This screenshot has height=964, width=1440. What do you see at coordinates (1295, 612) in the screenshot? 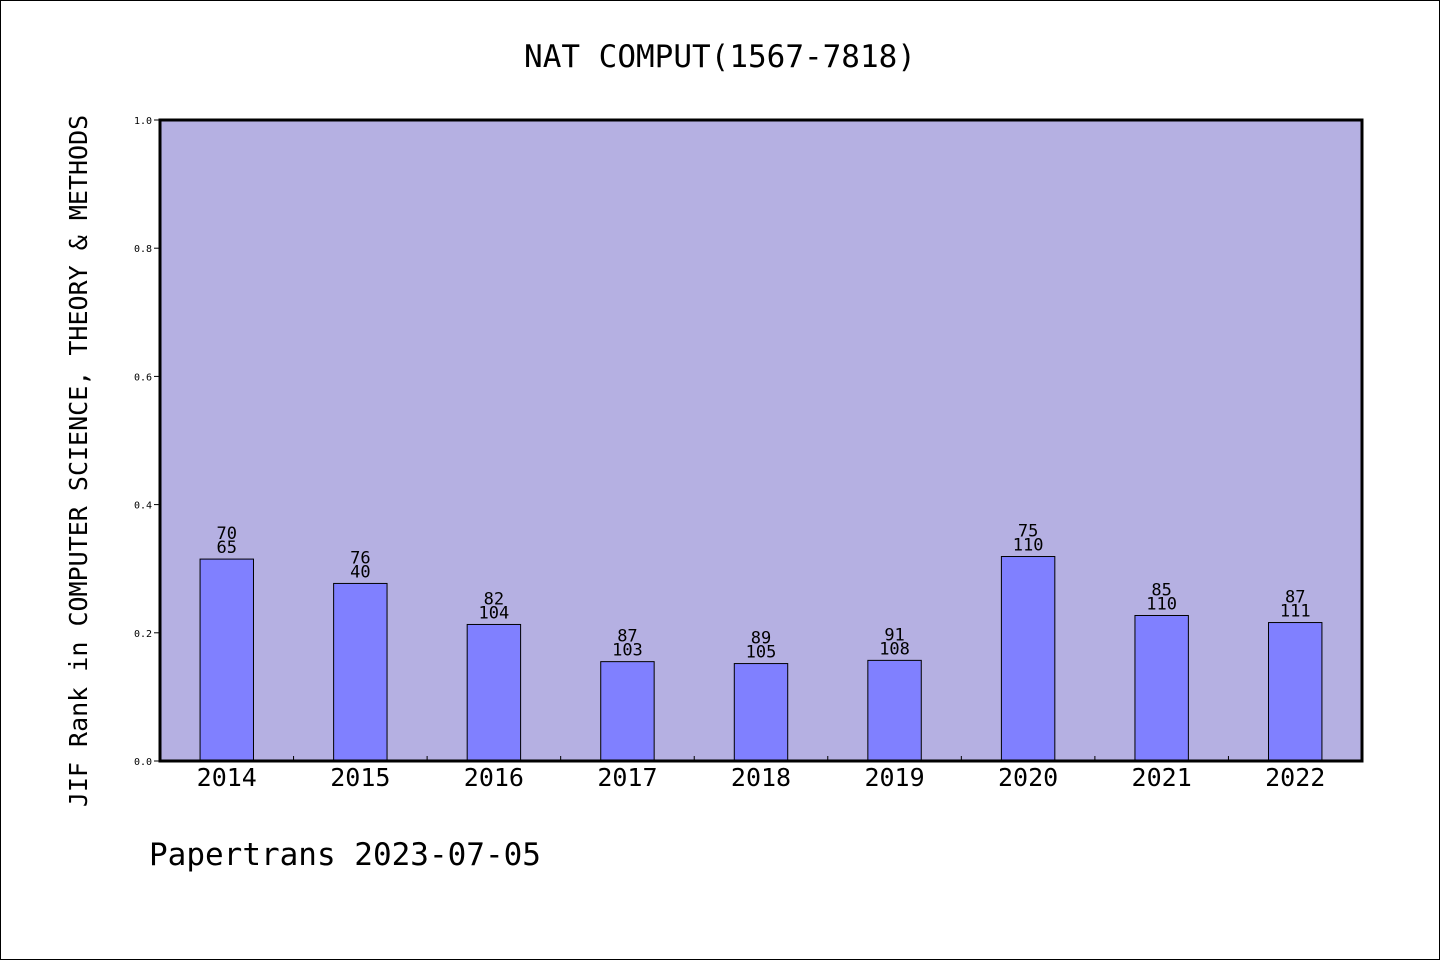
I see `bar-total-label: 111` at bounding box center [1295, 612].